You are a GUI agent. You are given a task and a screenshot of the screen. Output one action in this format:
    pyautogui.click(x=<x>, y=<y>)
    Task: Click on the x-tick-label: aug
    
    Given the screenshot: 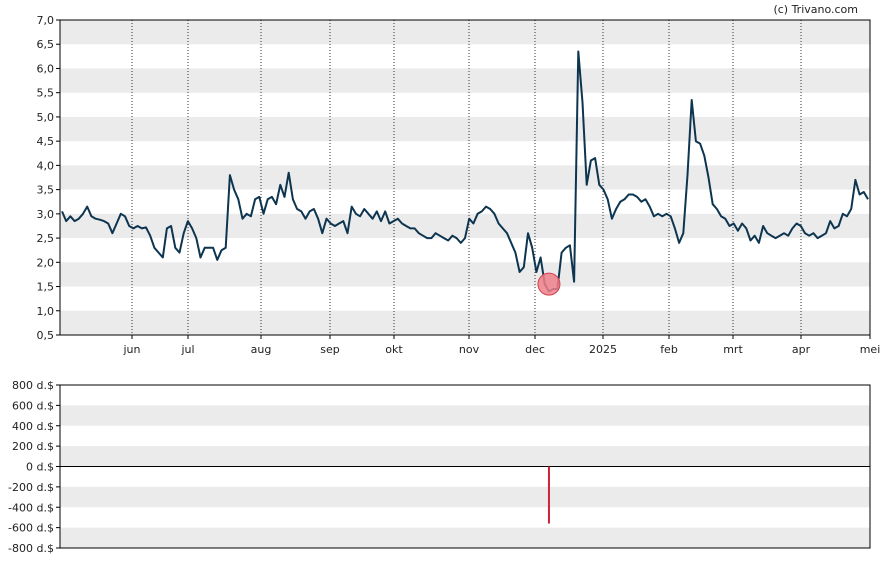 What is the action you would take?
    pyautogui.click(x=261, y=349)
    